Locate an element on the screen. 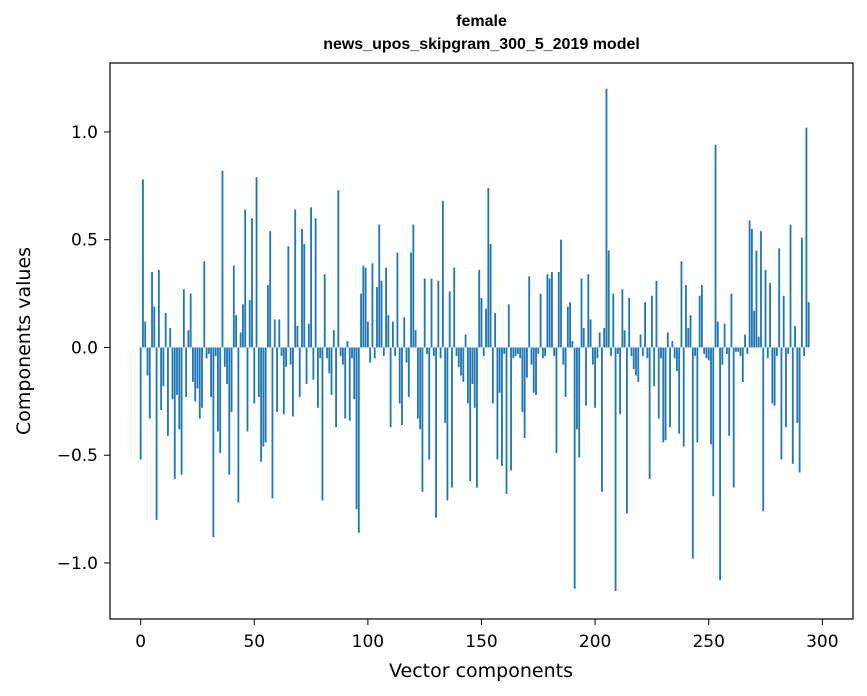  y-tick-label: −0.5 is located at coordinates (77, 456).